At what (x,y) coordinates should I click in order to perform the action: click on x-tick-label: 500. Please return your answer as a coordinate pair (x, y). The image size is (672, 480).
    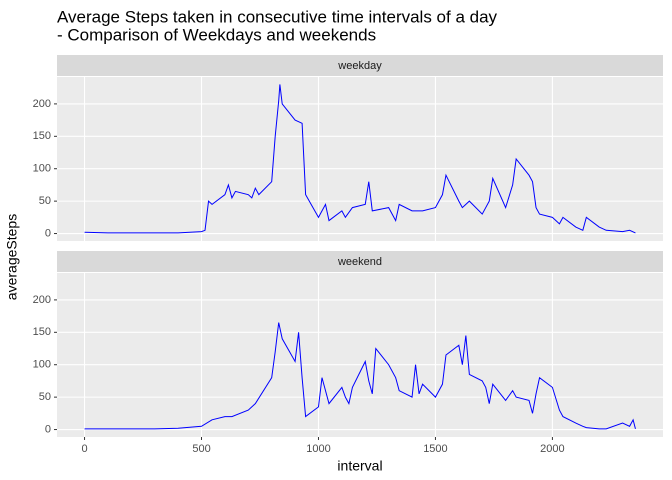
    Looking at the image, I should click on (201, 449).